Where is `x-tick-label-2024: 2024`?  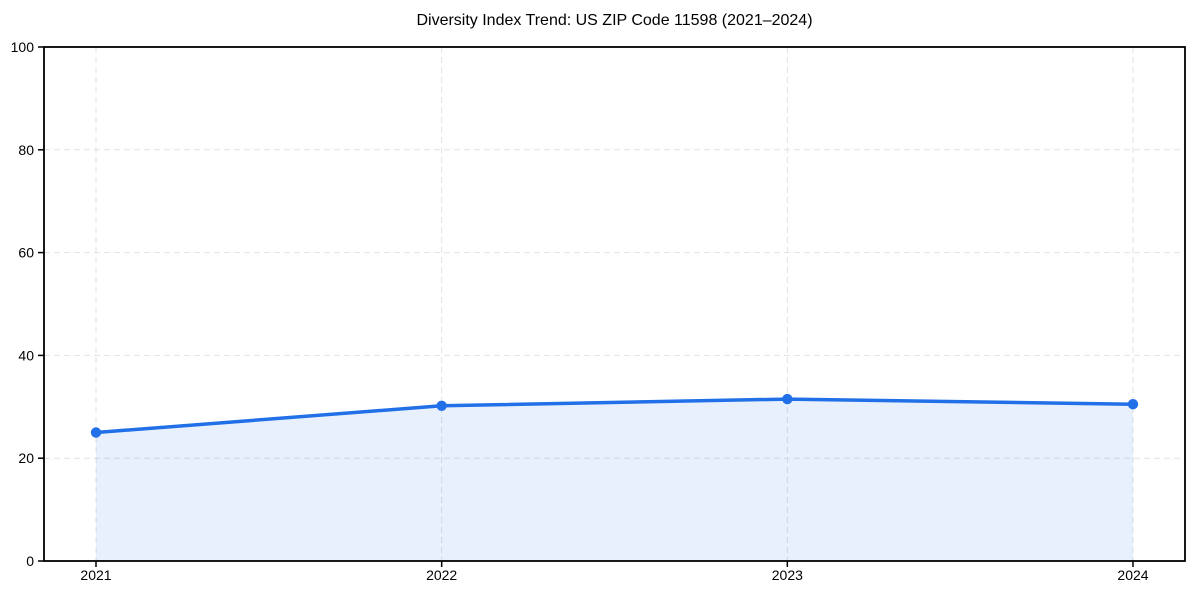 x-tick-label-2024: 2024 is located at coordinates (1132, 575).